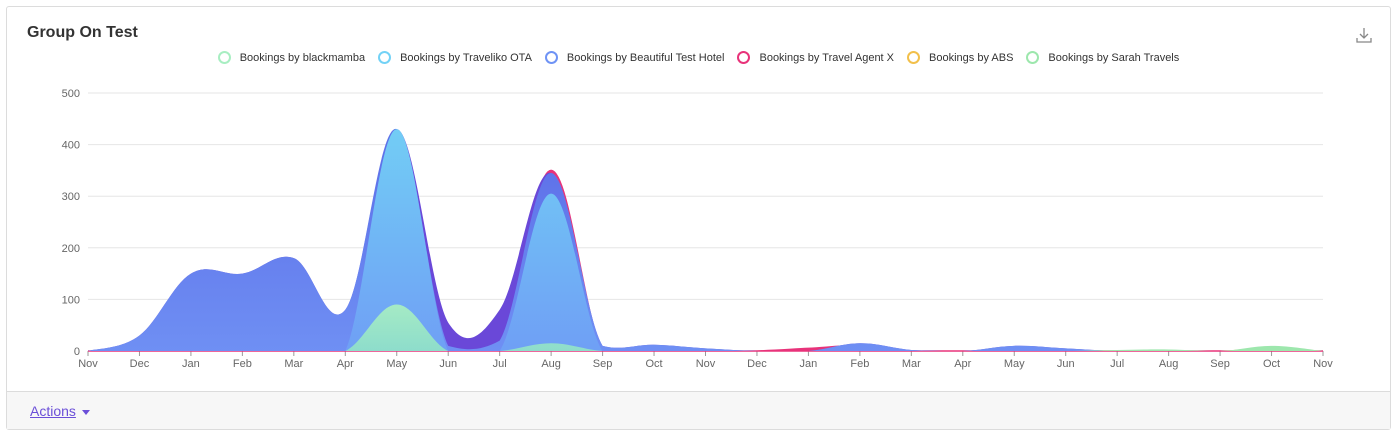  I want to click on chevron-down-icon, so click(85, 412).